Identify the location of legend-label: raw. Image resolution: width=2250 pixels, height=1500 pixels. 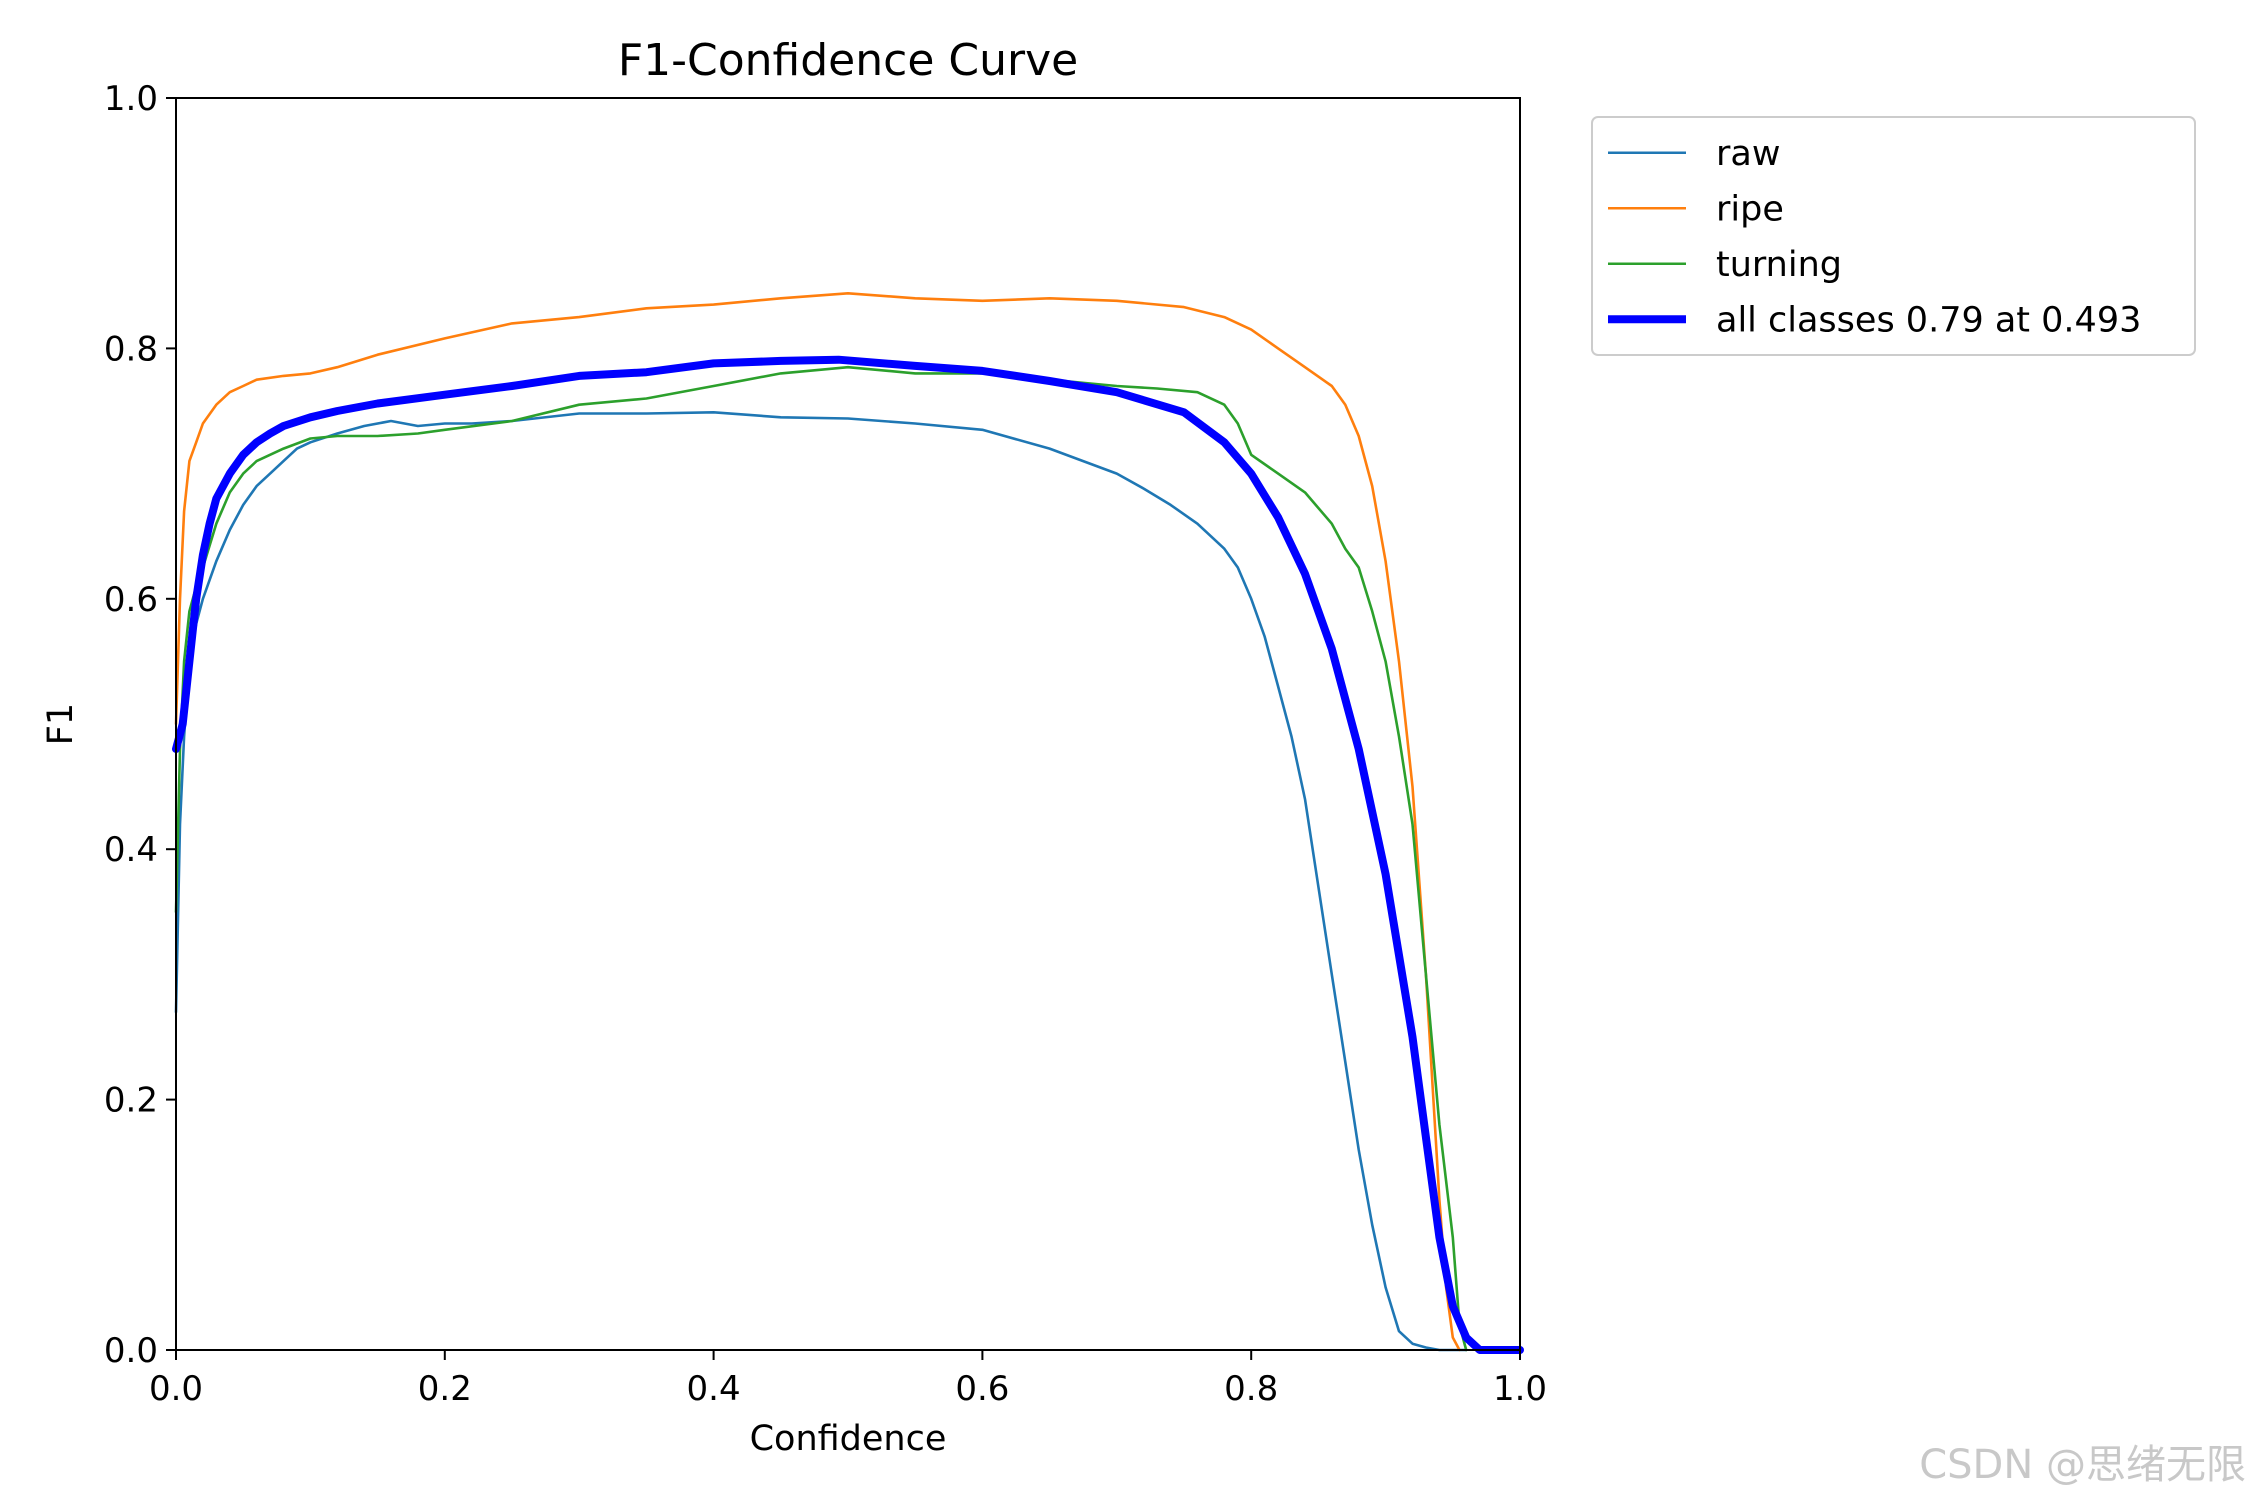
(1748, 154).